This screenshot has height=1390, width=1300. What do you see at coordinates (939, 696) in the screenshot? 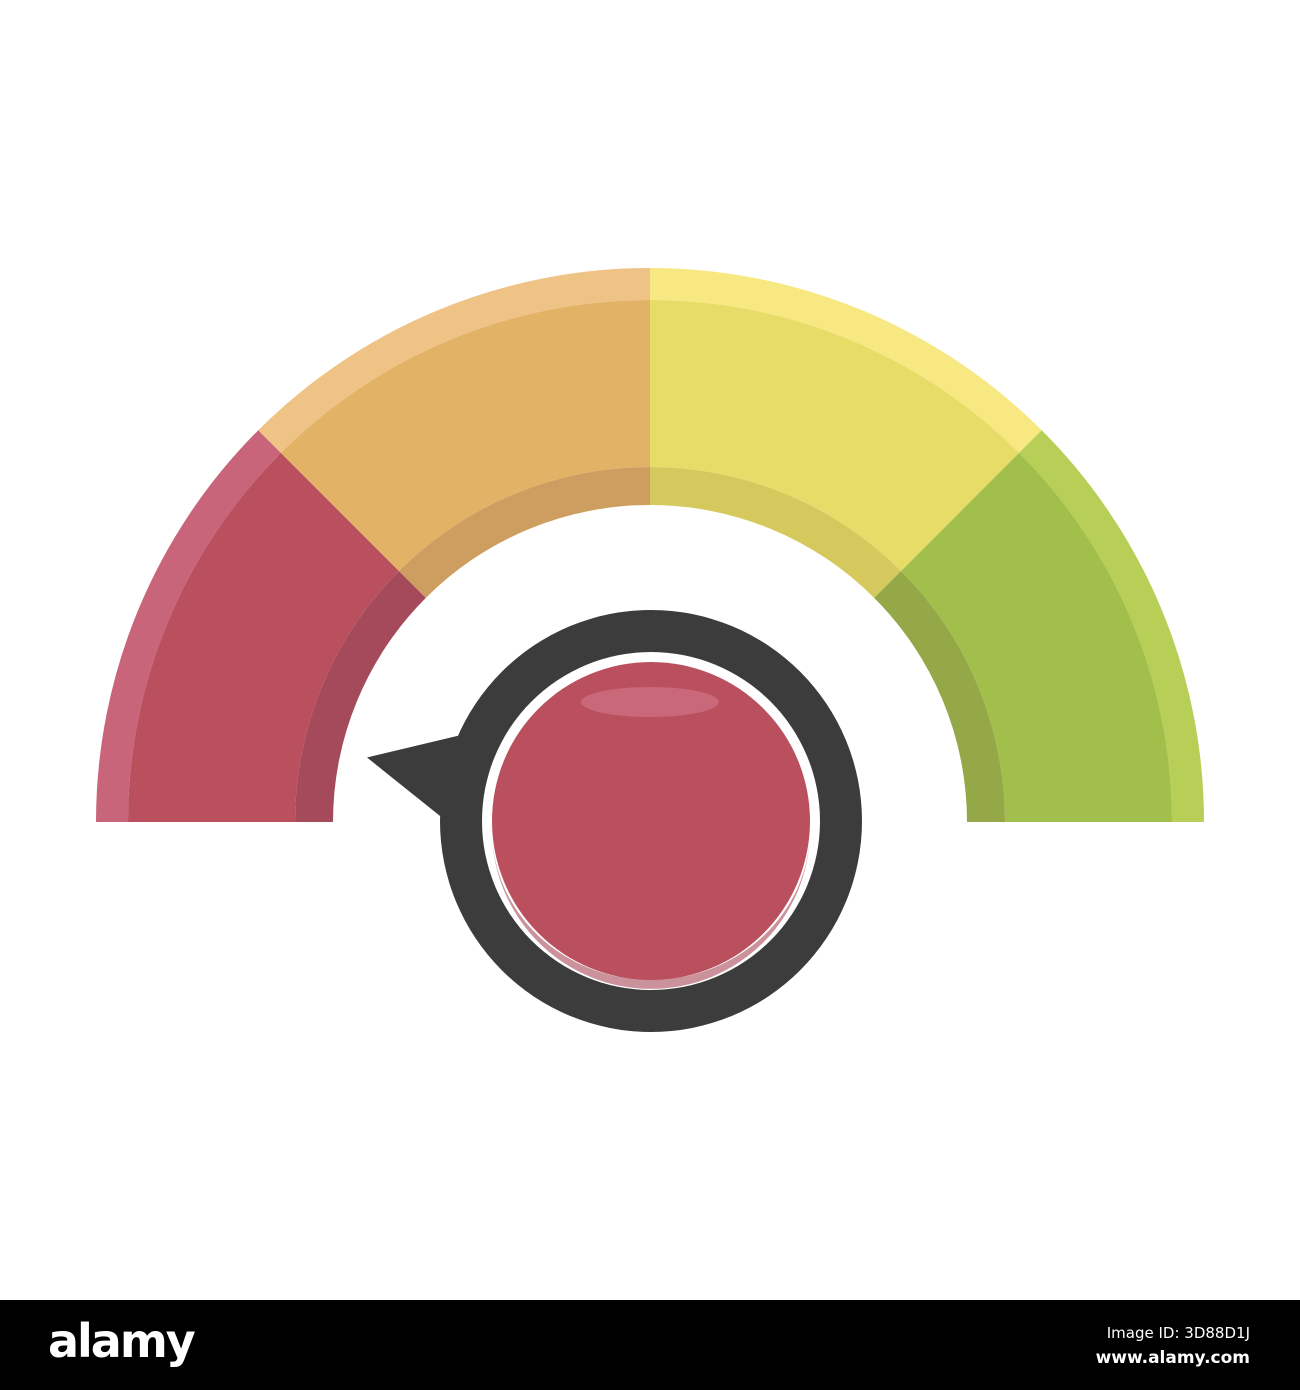
I see `gauge-segment-green-inner` at bounding box center [939, 696].